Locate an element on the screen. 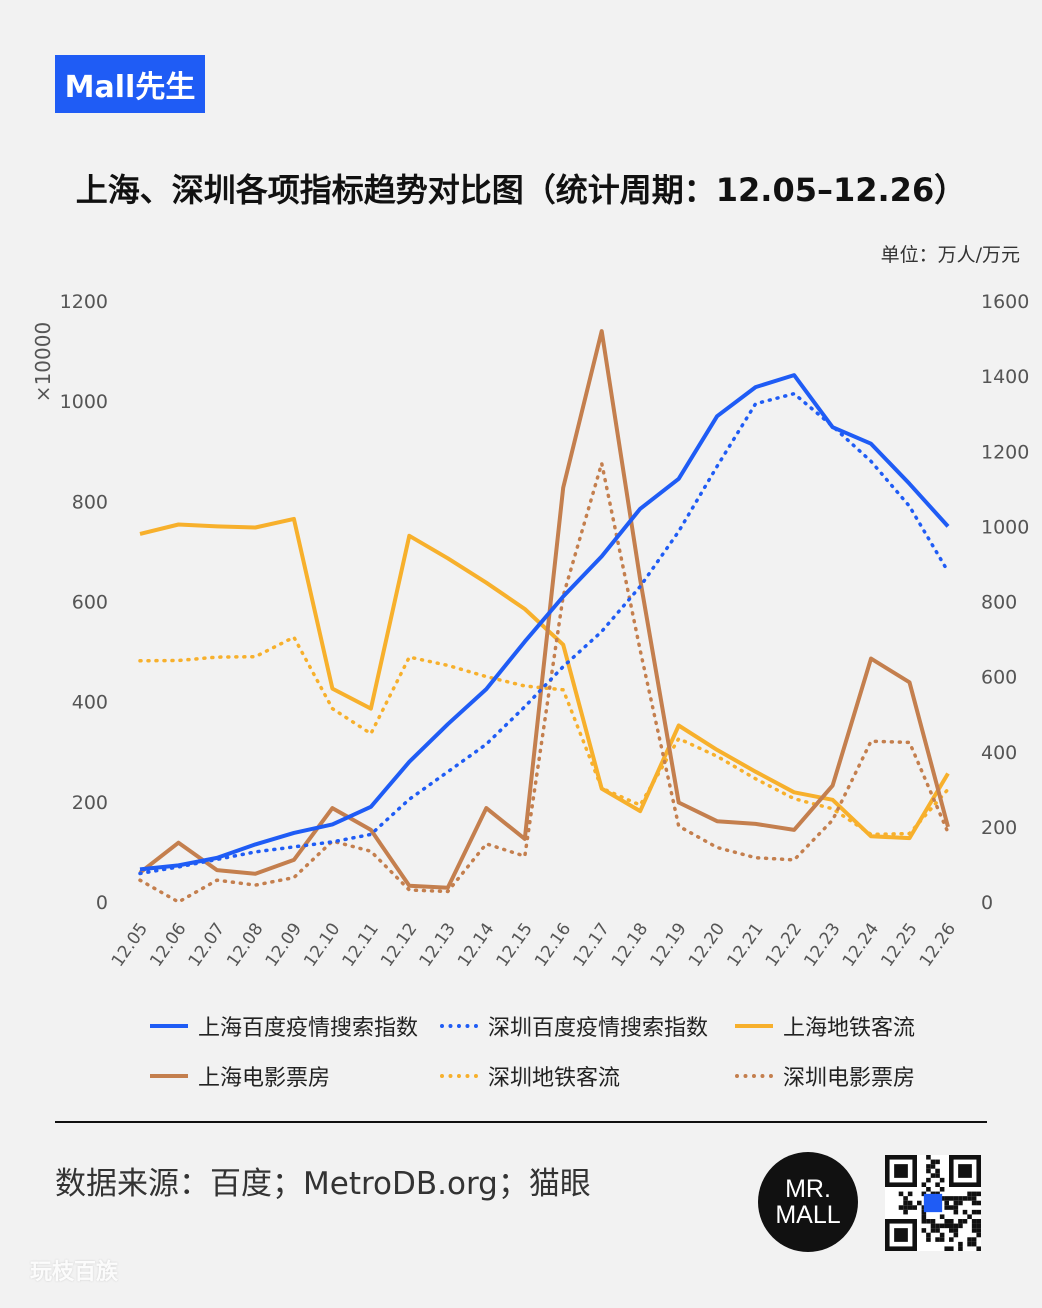 Image resolution: width=1042 pixels, height=1308 pixels. legend-label: 上海地铁客流 is located at coordinates (849, 1028).